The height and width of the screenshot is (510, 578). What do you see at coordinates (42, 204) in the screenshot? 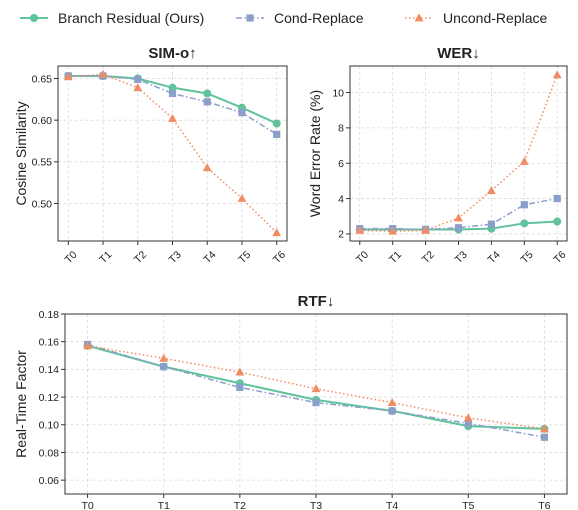
I see `y-tick-label: 0.50` at bounding box center [42, 204].